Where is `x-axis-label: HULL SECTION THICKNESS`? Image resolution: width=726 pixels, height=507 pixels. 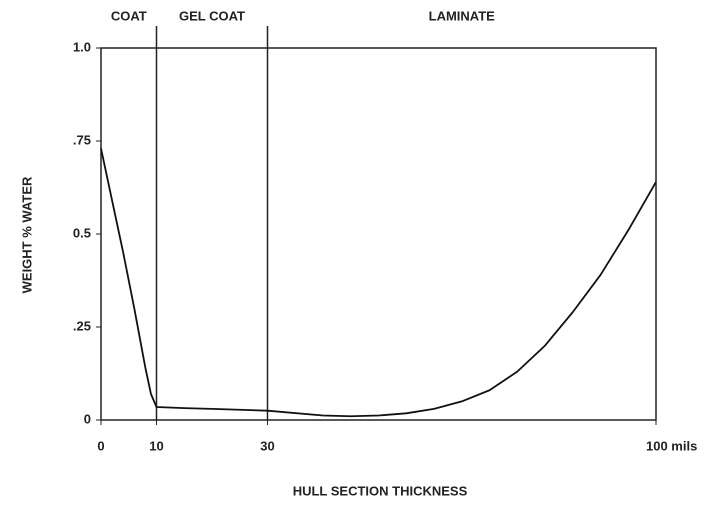
x-axis-label: HULL SECTION THICKNESS is located at coordinates (380, 490).